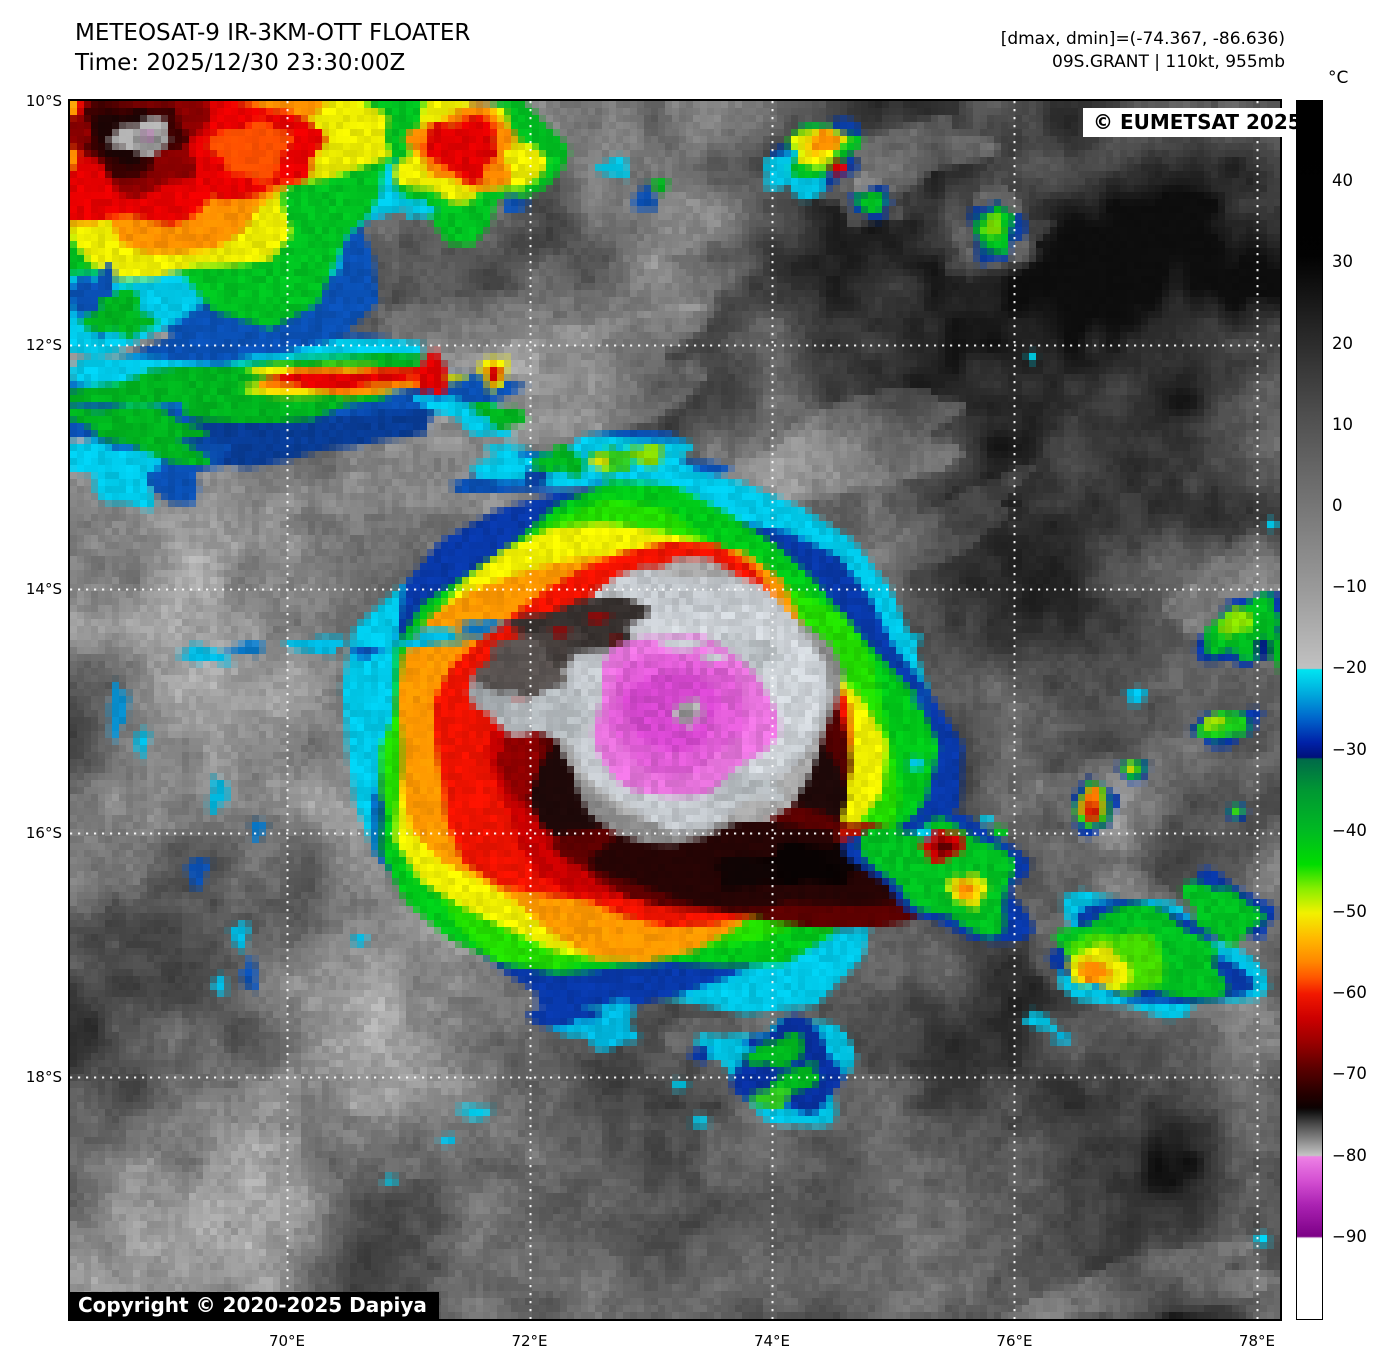  I want to click on lon-label-78E: 78°E, so click(1256, 1341).